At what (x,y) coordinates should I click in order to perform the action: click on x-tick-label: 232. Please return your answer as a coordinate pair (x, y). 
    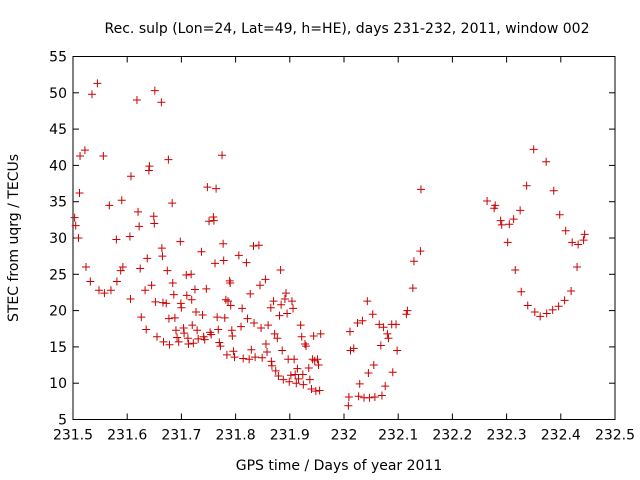
    Looking at the image, I should click on (344, 436).